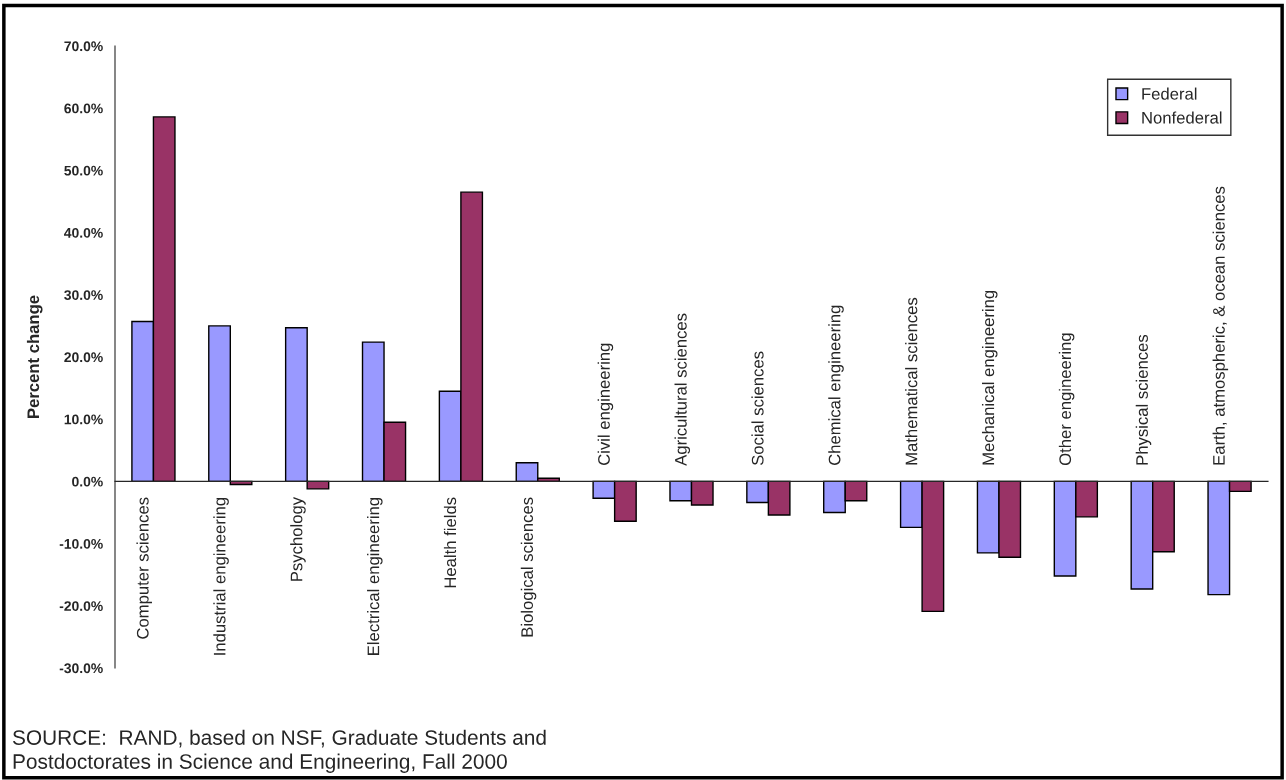 The width and height of the screenshot is (1286, 780). What do you see at coordinates (221, 576) in the screenshot?
I see `x-tick-label: Industrial engineering` at bounding box center [221, 576].